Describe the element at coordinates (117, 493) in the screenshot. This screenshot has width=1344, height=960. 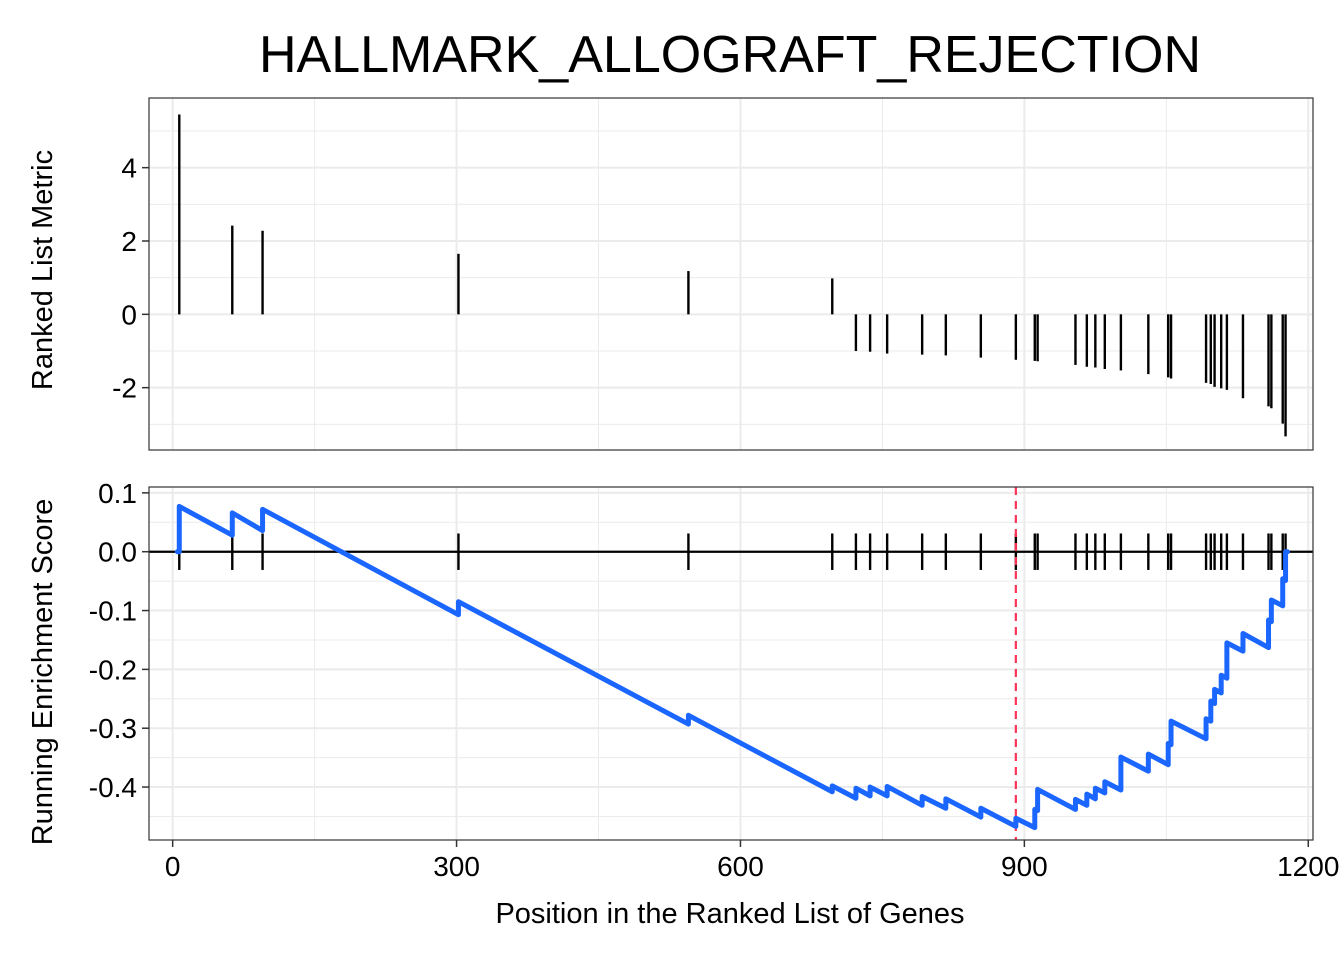
I see `y-tick-label: 0.1` at that location.